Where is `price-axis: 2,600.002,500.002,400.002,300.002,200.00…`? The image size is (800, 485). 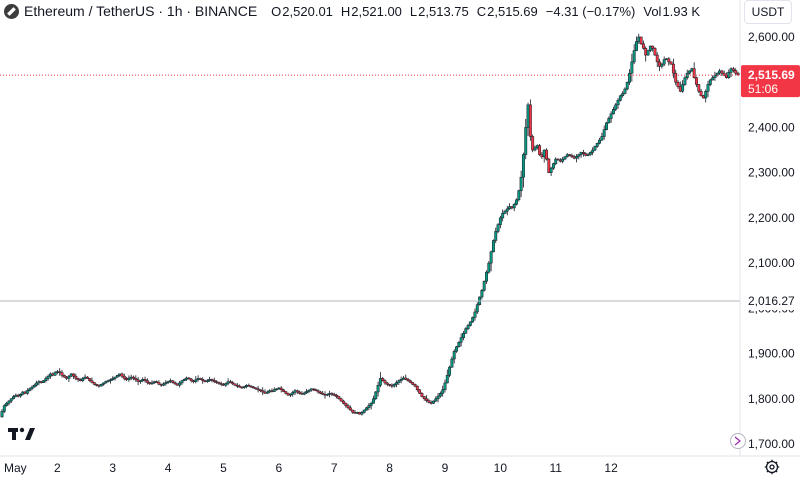 price-axis: 2,600.002,500.002,400.002,300.002,200.00… is located at coordinates (769, 228).